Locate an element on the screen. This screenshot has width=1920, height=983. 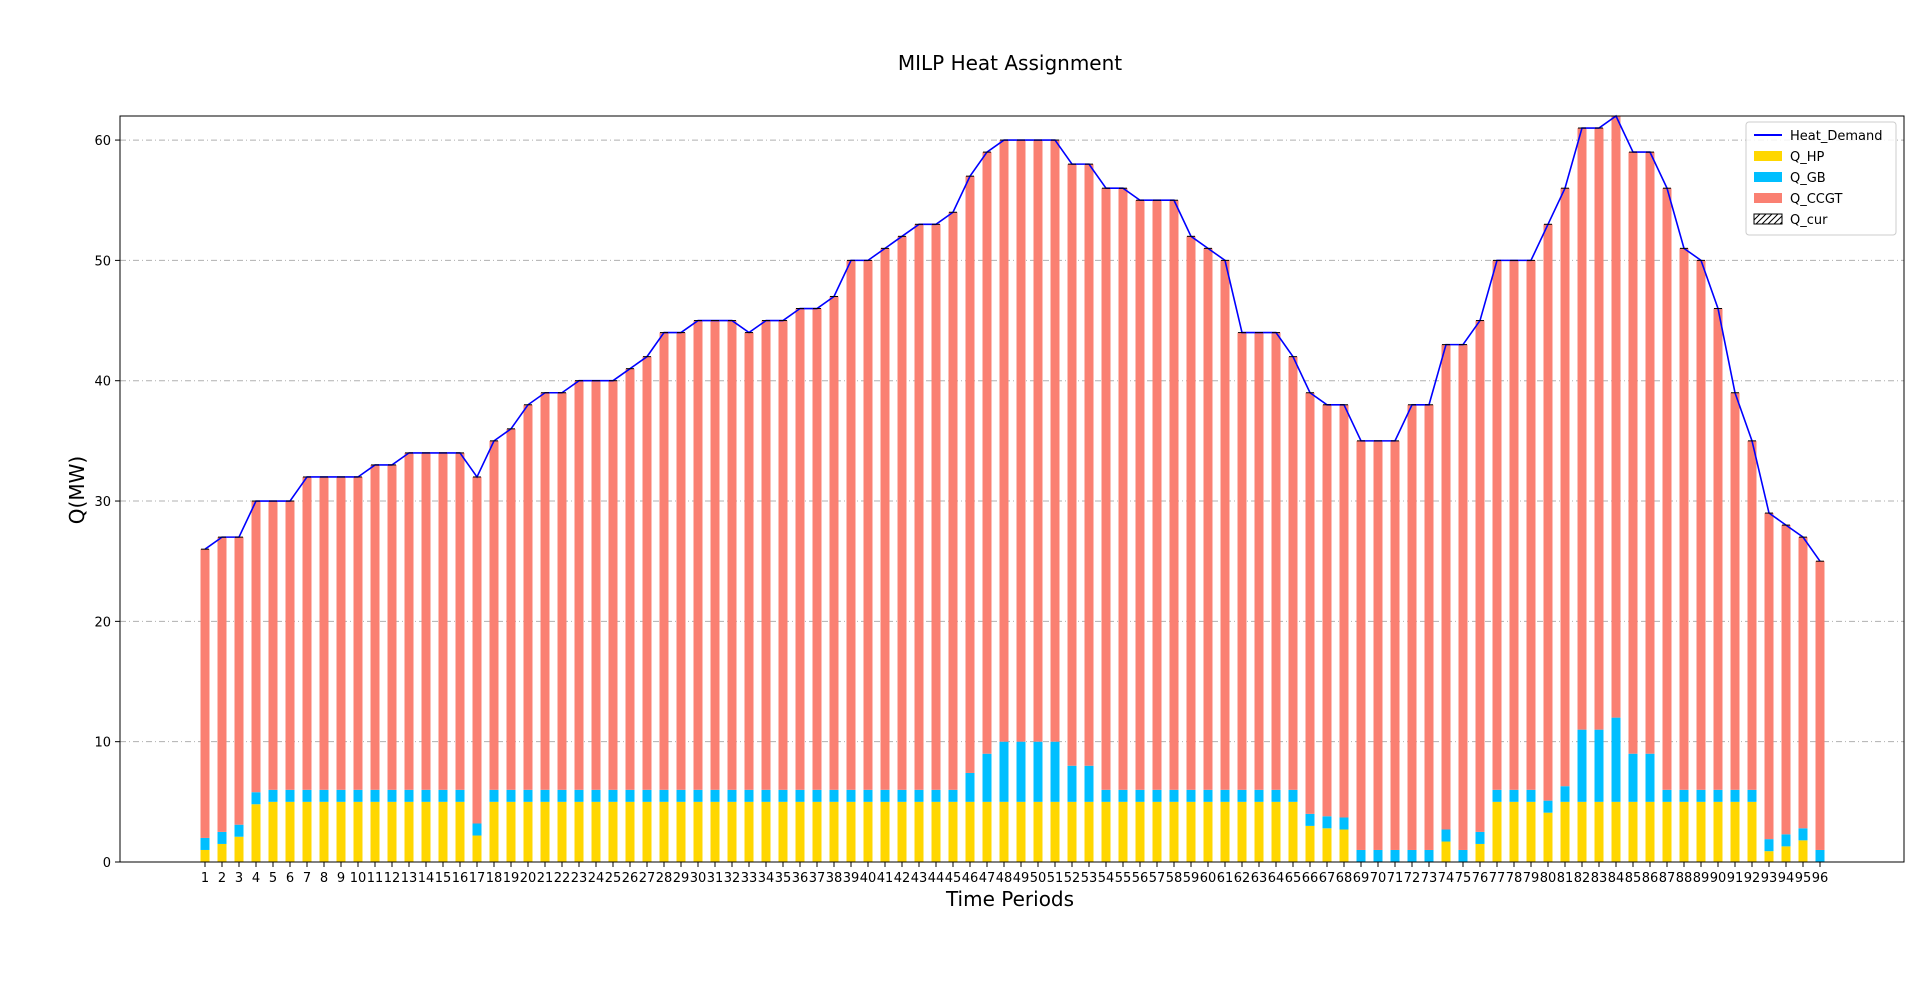
x-tick-label: 46 is located at coordinates (970, 878).